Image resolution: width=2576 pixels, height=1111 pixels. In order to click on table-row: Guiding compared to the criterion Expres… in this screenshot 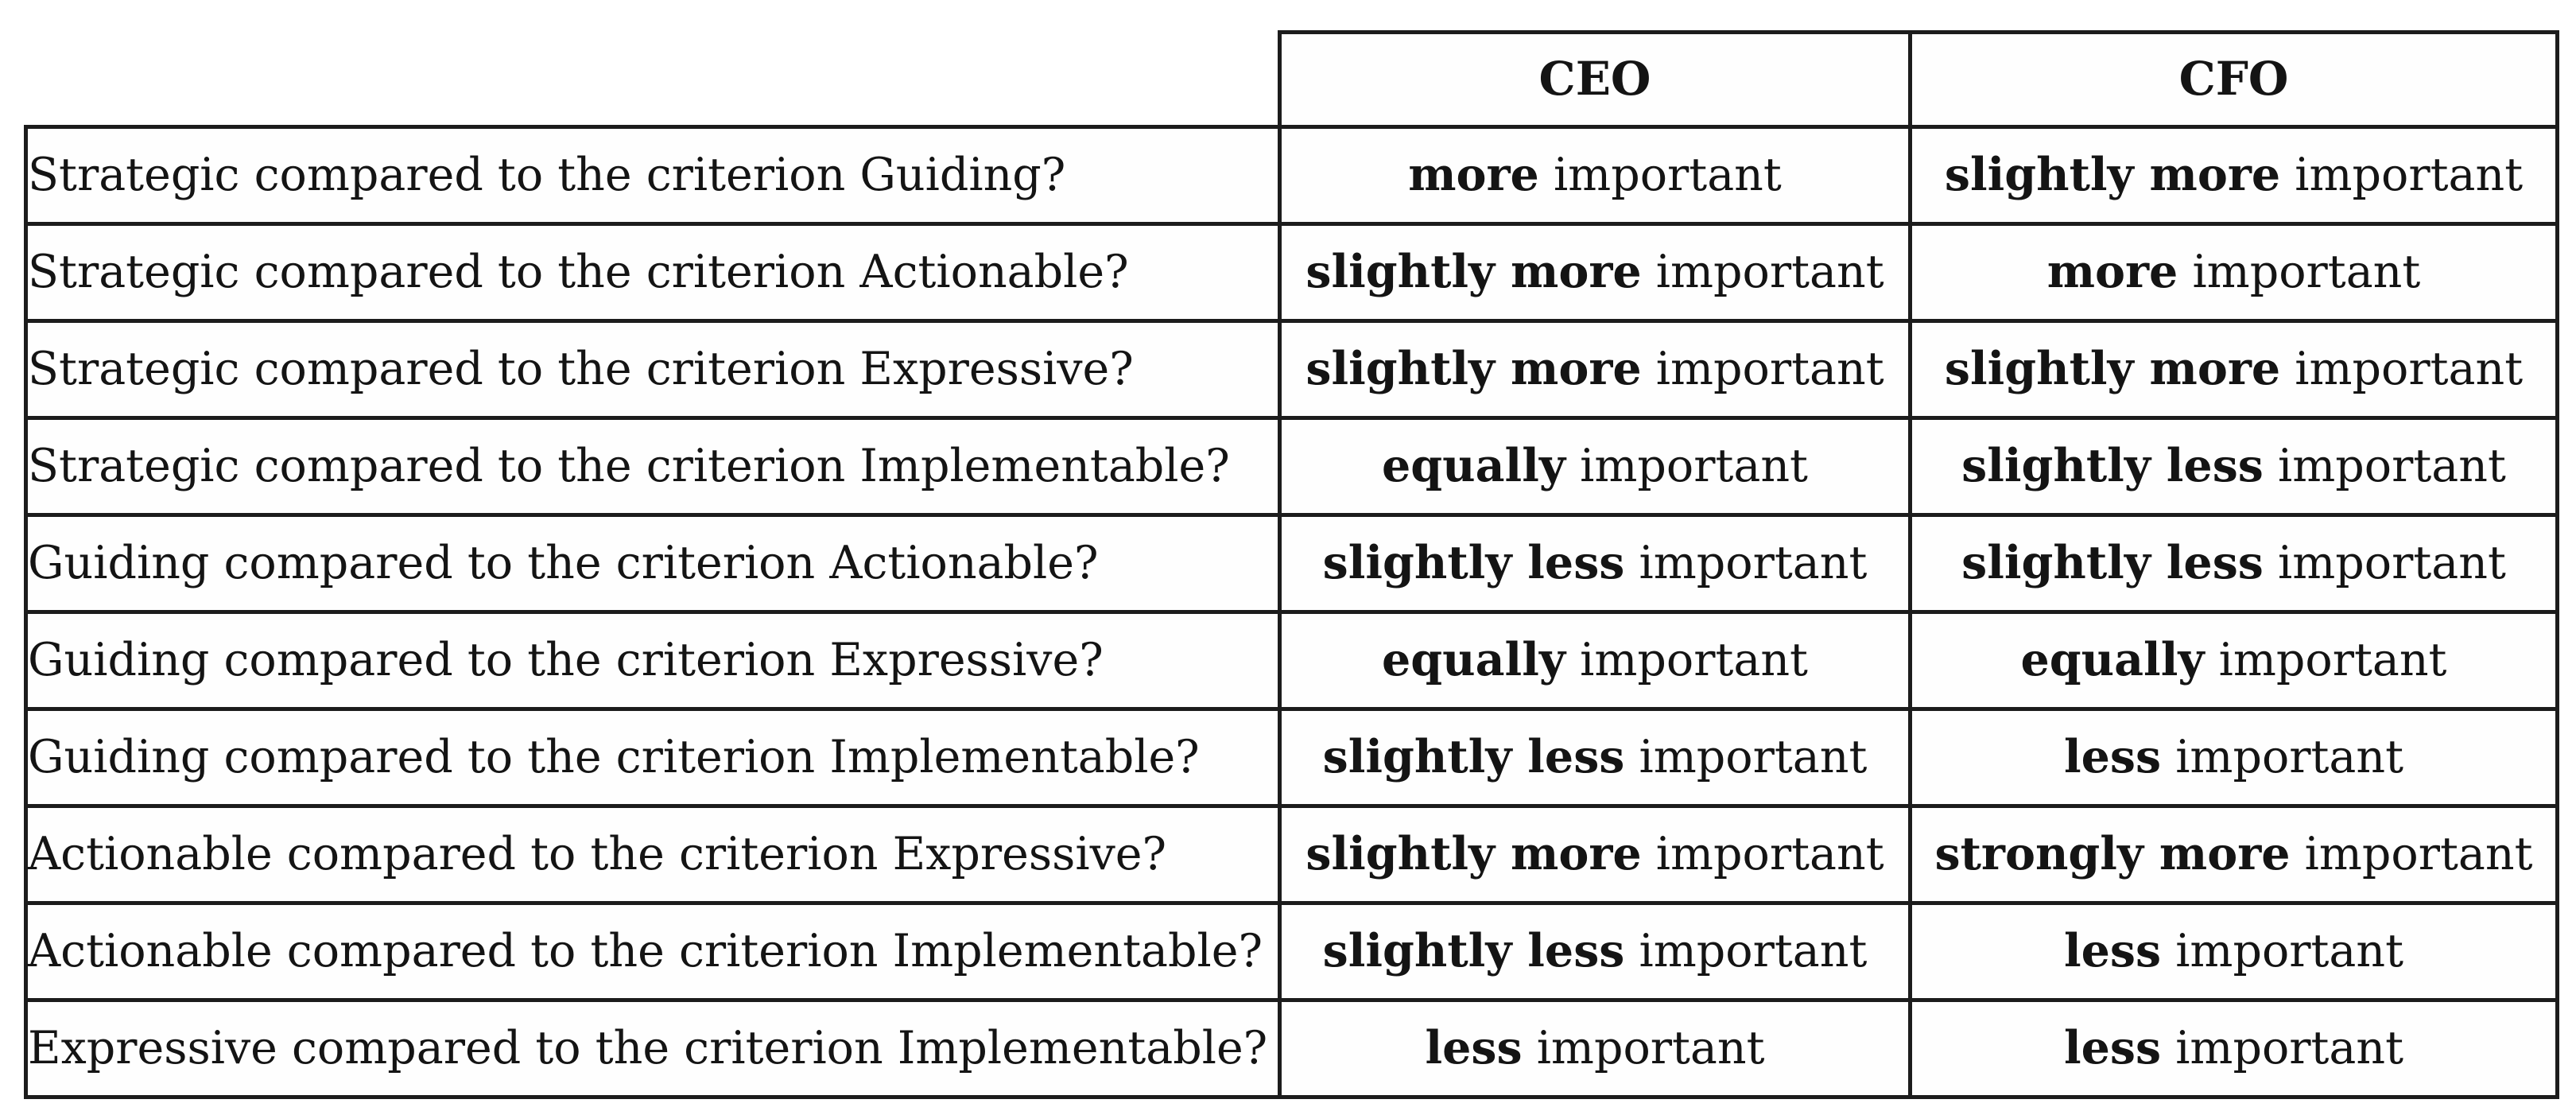, I will do `click(1291, 661)`.